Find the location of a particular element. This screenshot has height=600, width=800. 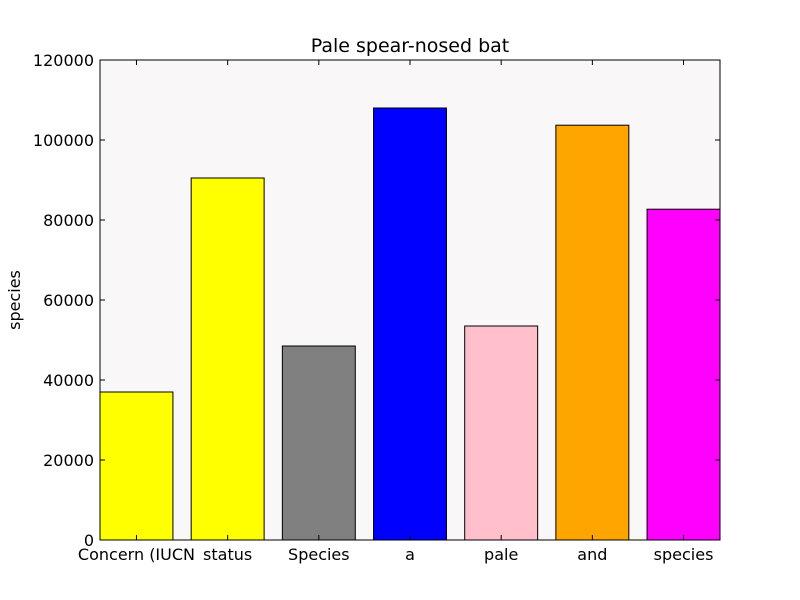

y-tick-label: 100000 is located at coordinates (63, 140).